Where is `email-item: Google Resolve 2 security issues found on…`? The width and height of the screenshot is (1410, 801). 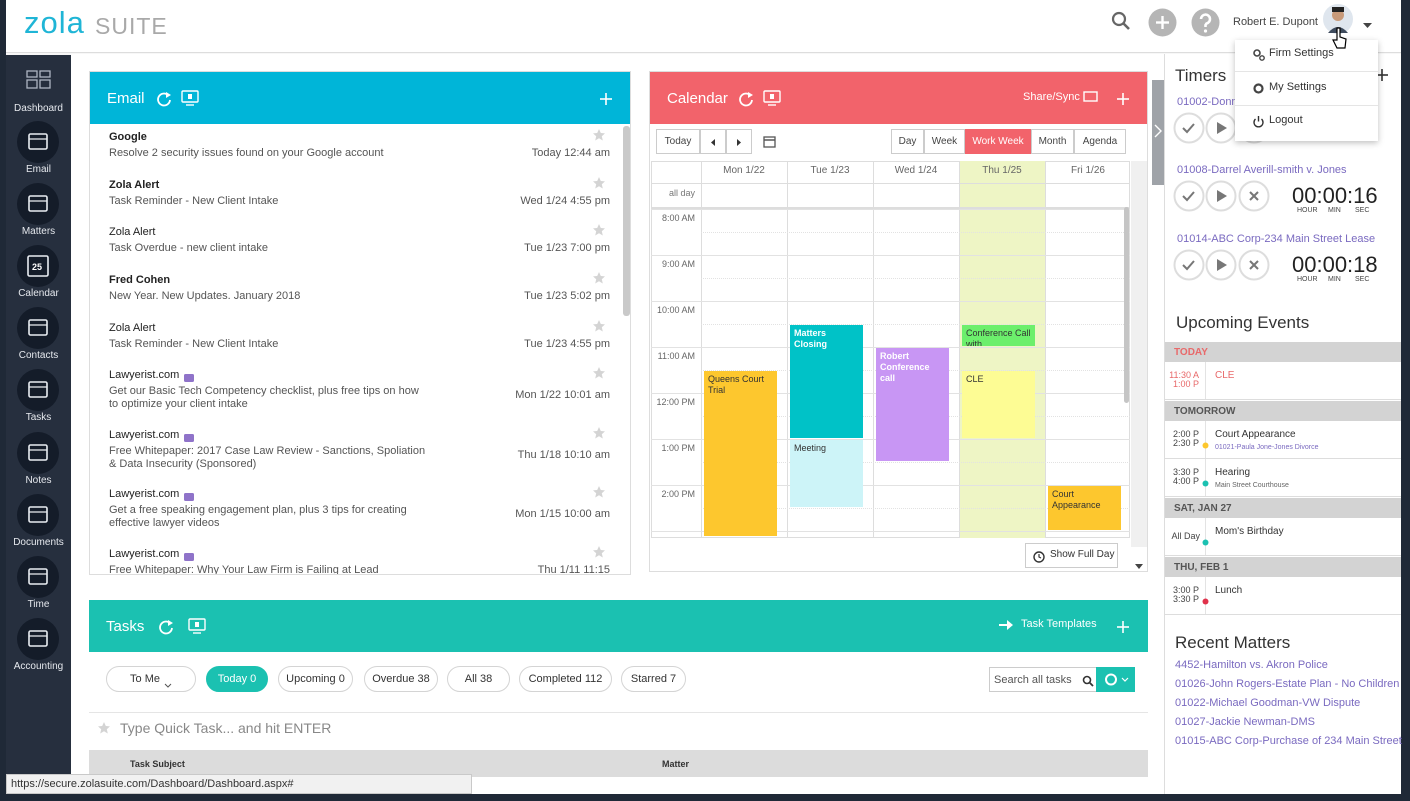 email-item: Google Resolve 2 security issues found on… is located at coordinates (356, 149).